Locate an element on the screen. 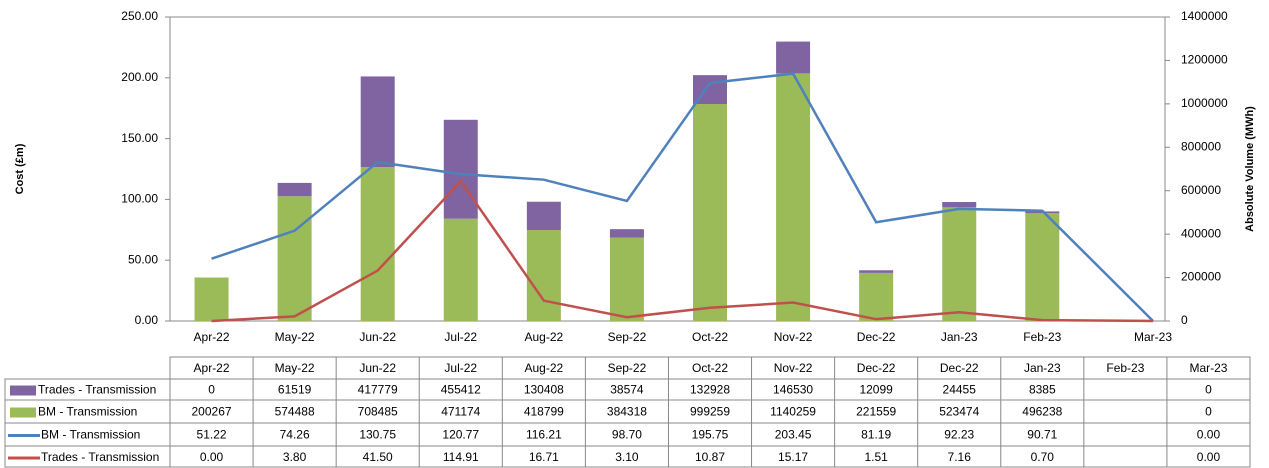  table-cell: 130408 is located at coordinates (544, 390).